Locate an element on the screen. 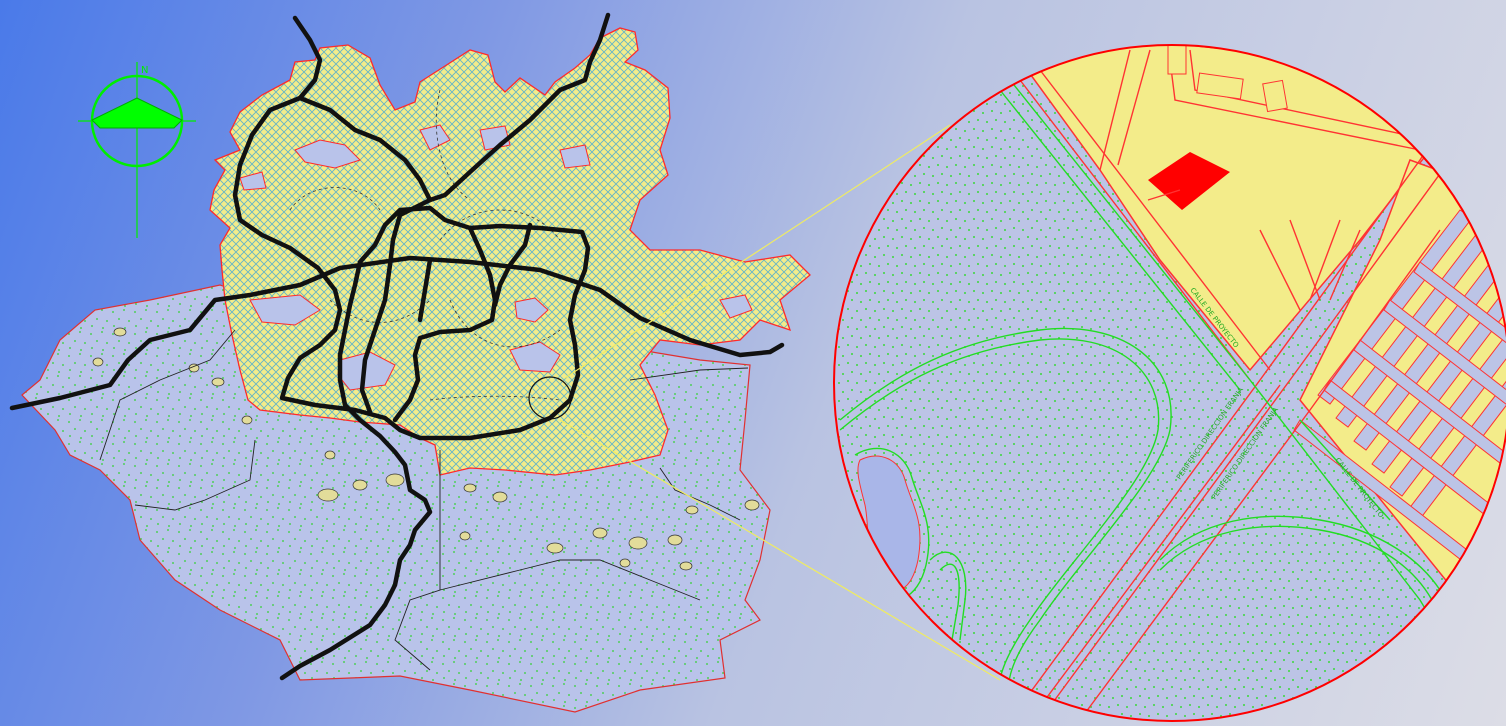 The image size is (1506, 726). rural-settlements is located at coordinates (426, 449).